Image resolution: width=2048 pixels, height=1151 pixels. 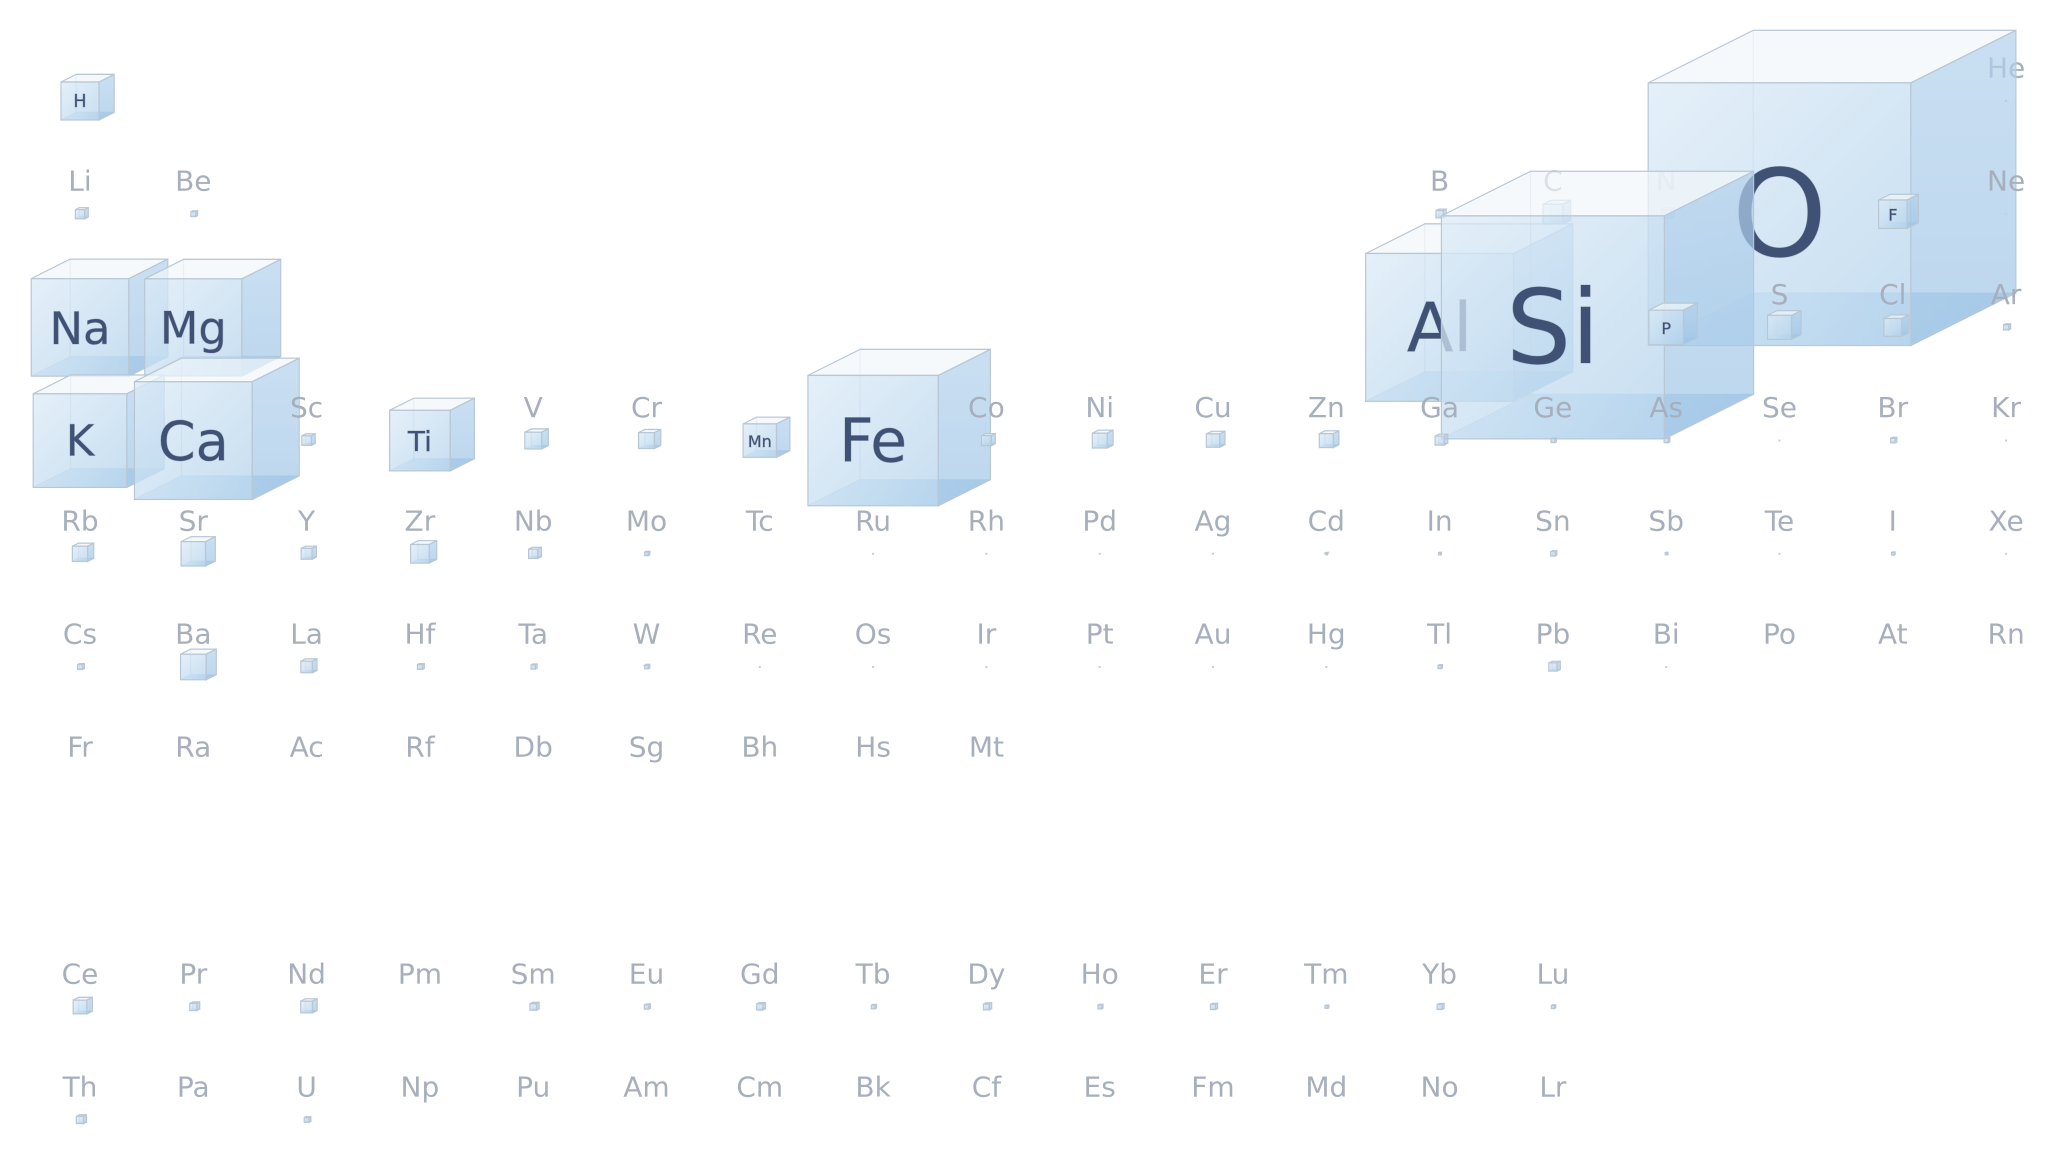 I want to click on element-symbol: As, so click(x=1666, y=407).